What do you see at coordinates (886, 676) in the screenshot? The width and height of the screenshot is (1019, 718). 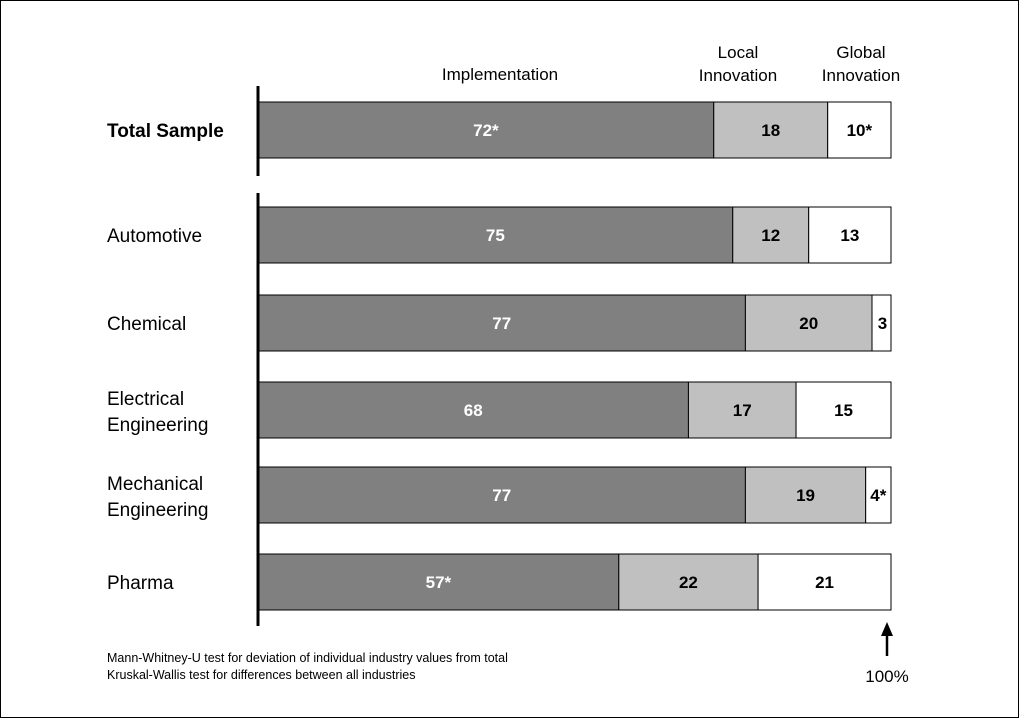 I see `end-marker-label: 100%` at bounding box center [886, 676].